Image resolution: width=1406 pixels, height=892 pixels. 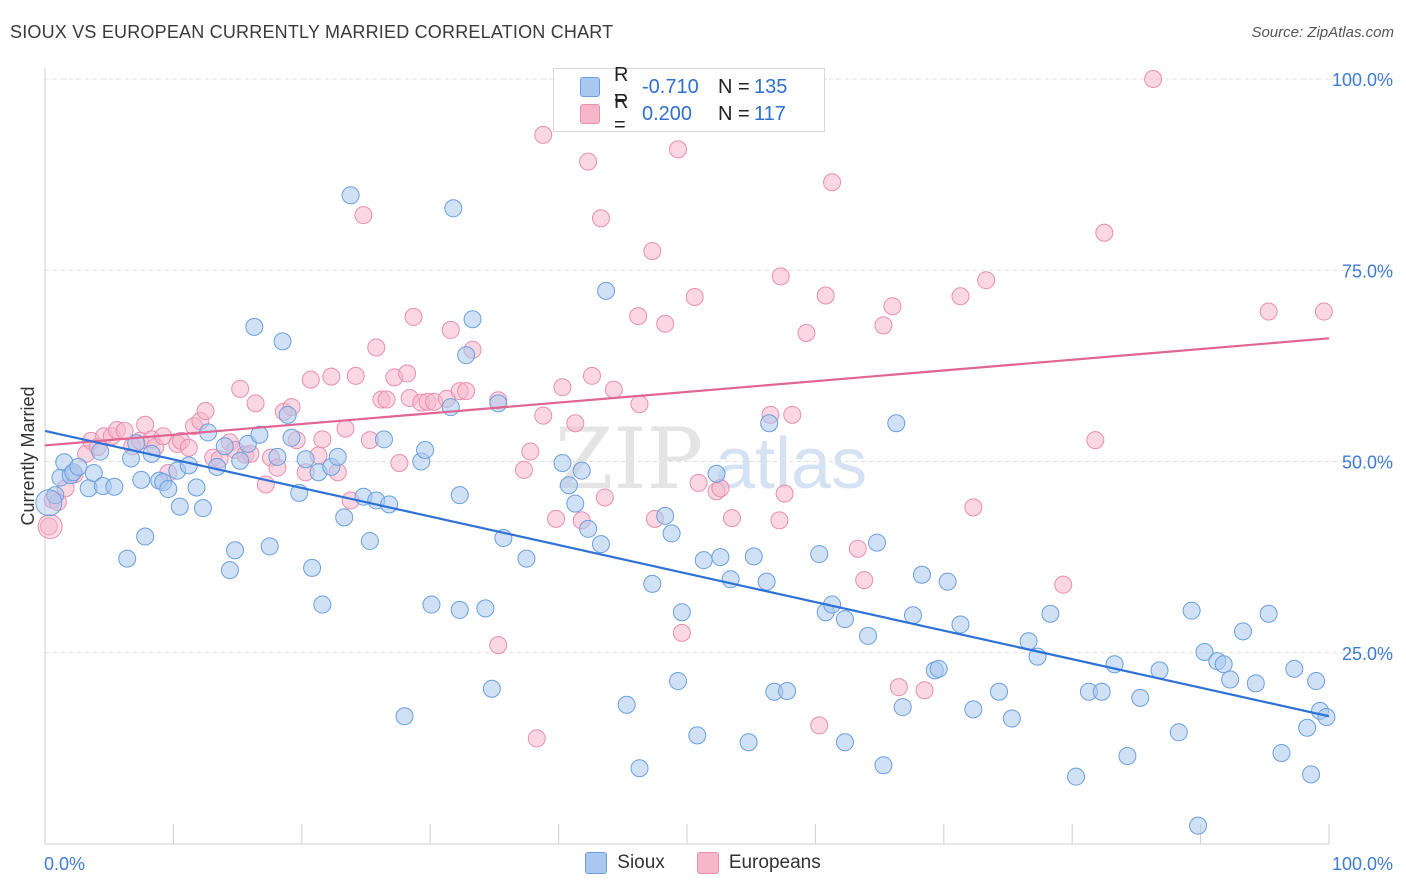 What do you see at coordinates (28, 455) in the screenshot?
I see `y-axis-title: Currently Married` at bounding box center [28, 455].